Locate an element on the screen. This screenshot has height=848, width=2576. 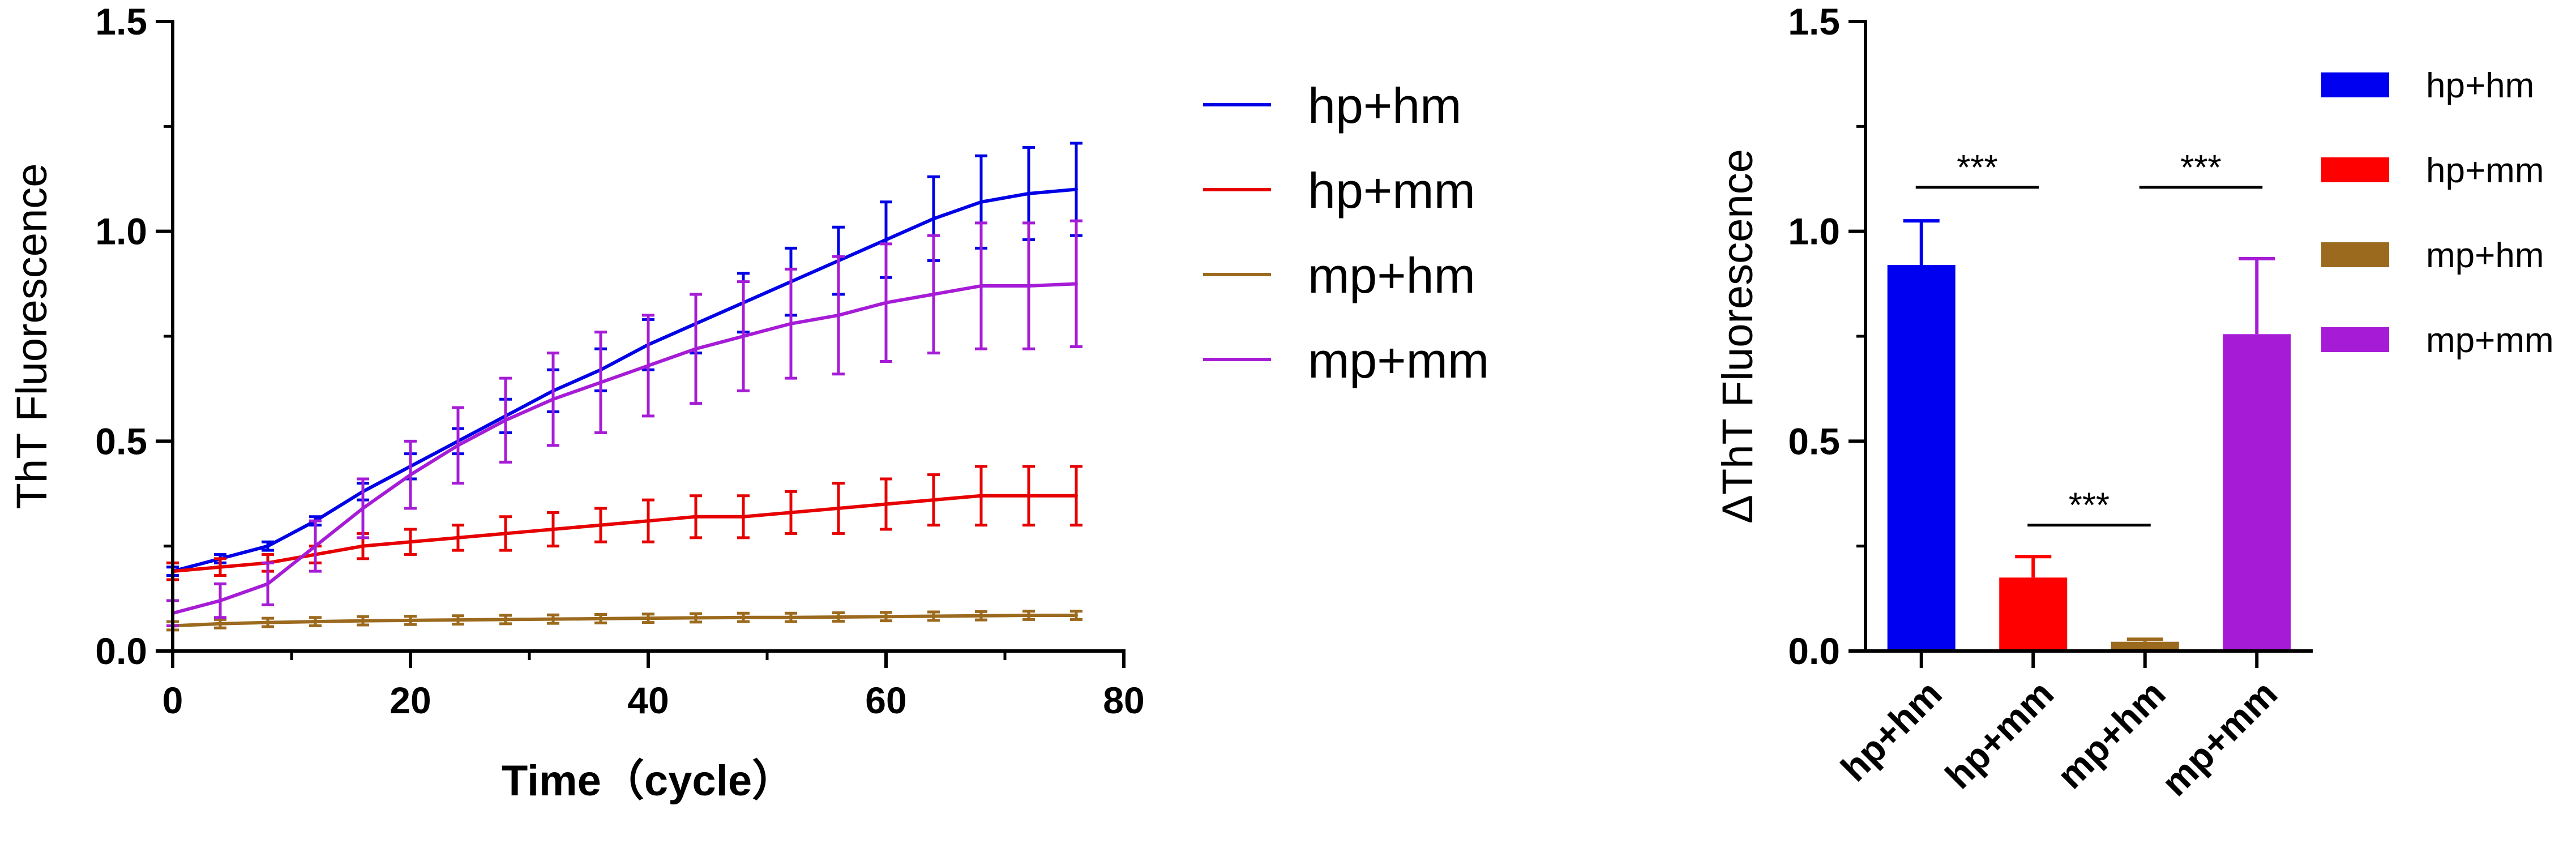
legend-item: hp+hm is located at coordinates (1332, 106).